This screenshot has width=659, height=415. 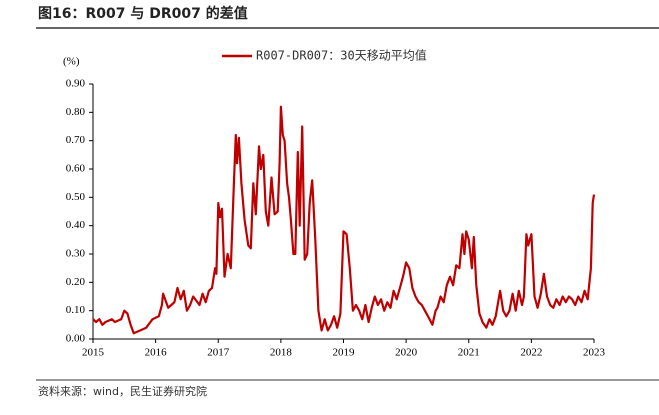 I want to click on legend-label: R007-DR007：30天移动平均值, so click(x=341, y=55).